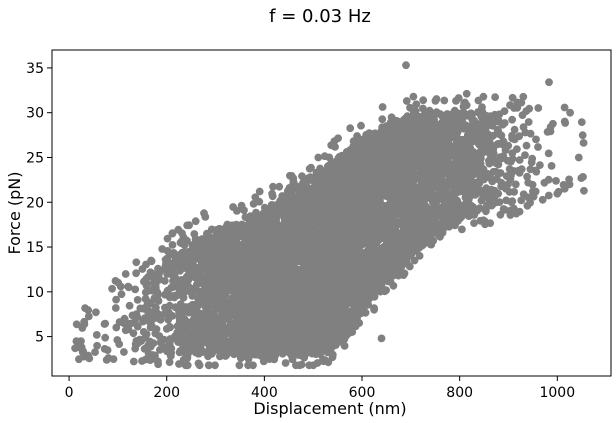 This screenshot has height=423, width=616. Describe the element at coordinates (320, 16) in the screenshot. I see `chart-title: f = 0.03 Hz` at that location.